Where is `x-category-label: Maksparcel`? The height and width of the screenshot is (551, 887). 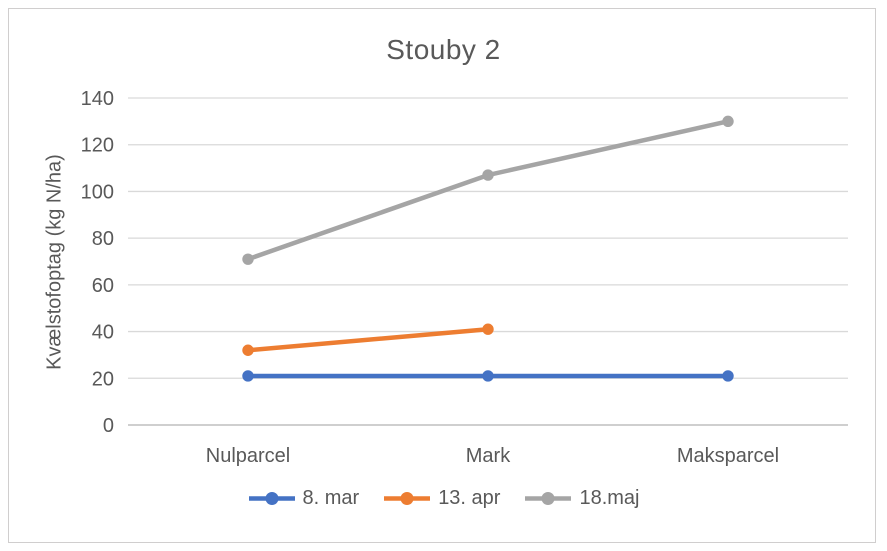
x-category-label: Maksparcel is located at coordinates (728, 456).